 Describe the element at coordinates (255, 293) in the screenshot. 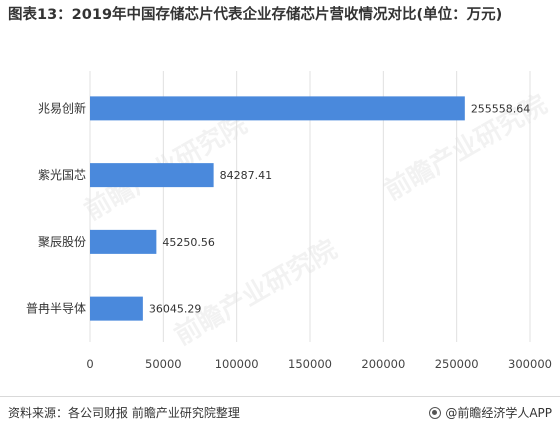

I see `watermark-text: 前瞻产业研究院` at that location.